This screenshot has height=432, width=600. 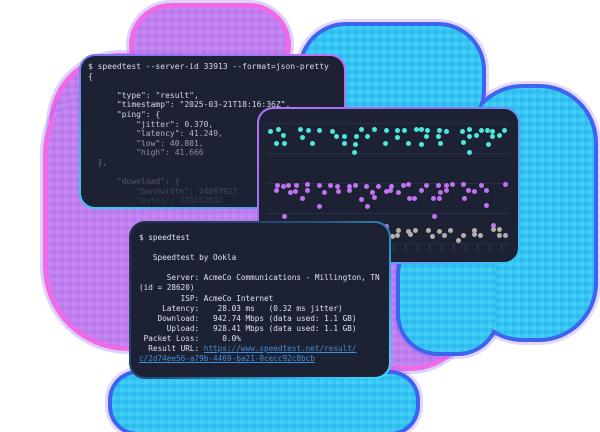 I want to click on result-url-link-line2: c/2d74ee56-a79b-4469-ba21-0cecc92c8bcb, so click(x=227, y=359).